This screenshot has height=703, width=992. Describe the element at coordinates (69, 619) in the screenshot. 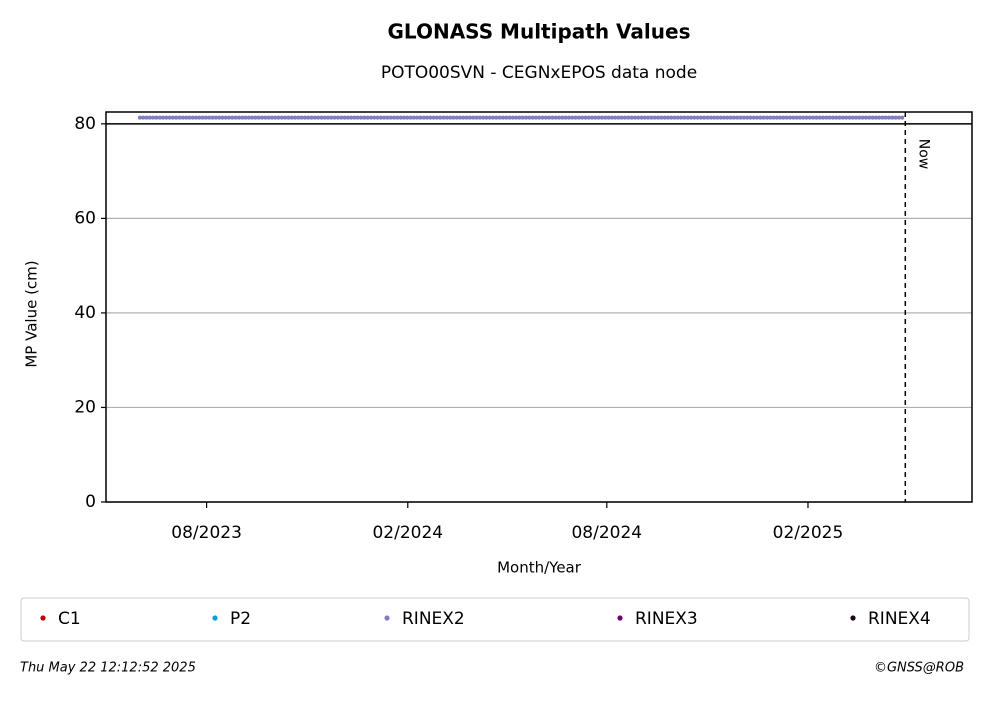

I see `legend-label: C1` at that location.